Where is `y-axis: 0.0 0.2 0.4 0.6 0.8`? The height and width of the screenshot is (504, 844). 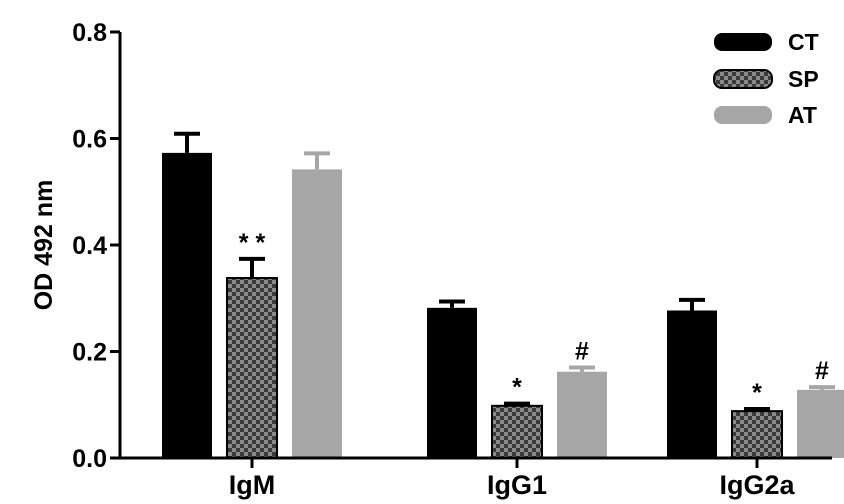
y-axis: 0.0 0.2 0.4 0.6 0.8 is located at coordinates (97, 246).